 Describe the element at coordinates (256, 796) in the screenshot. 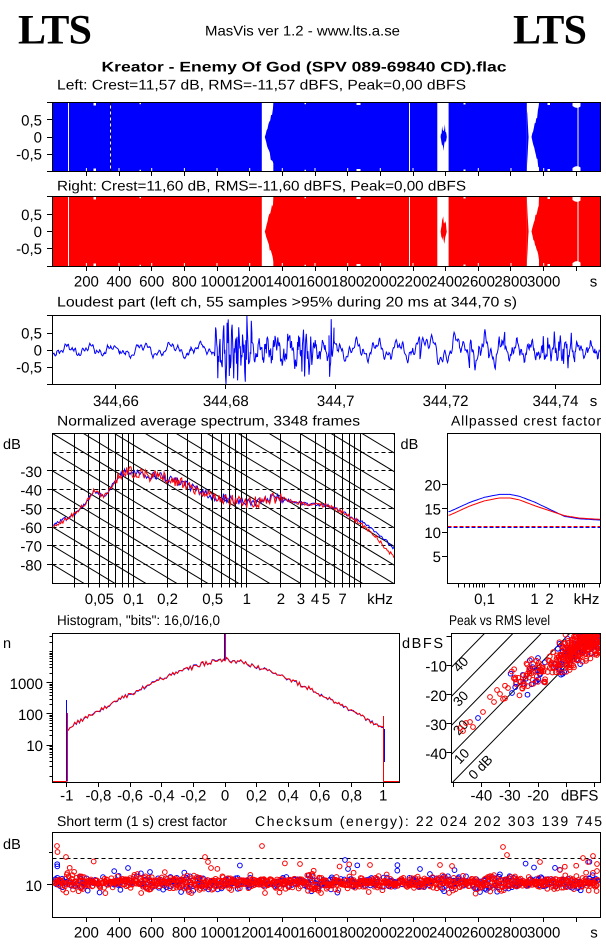

I see `svg-text: 0,2` at that location.